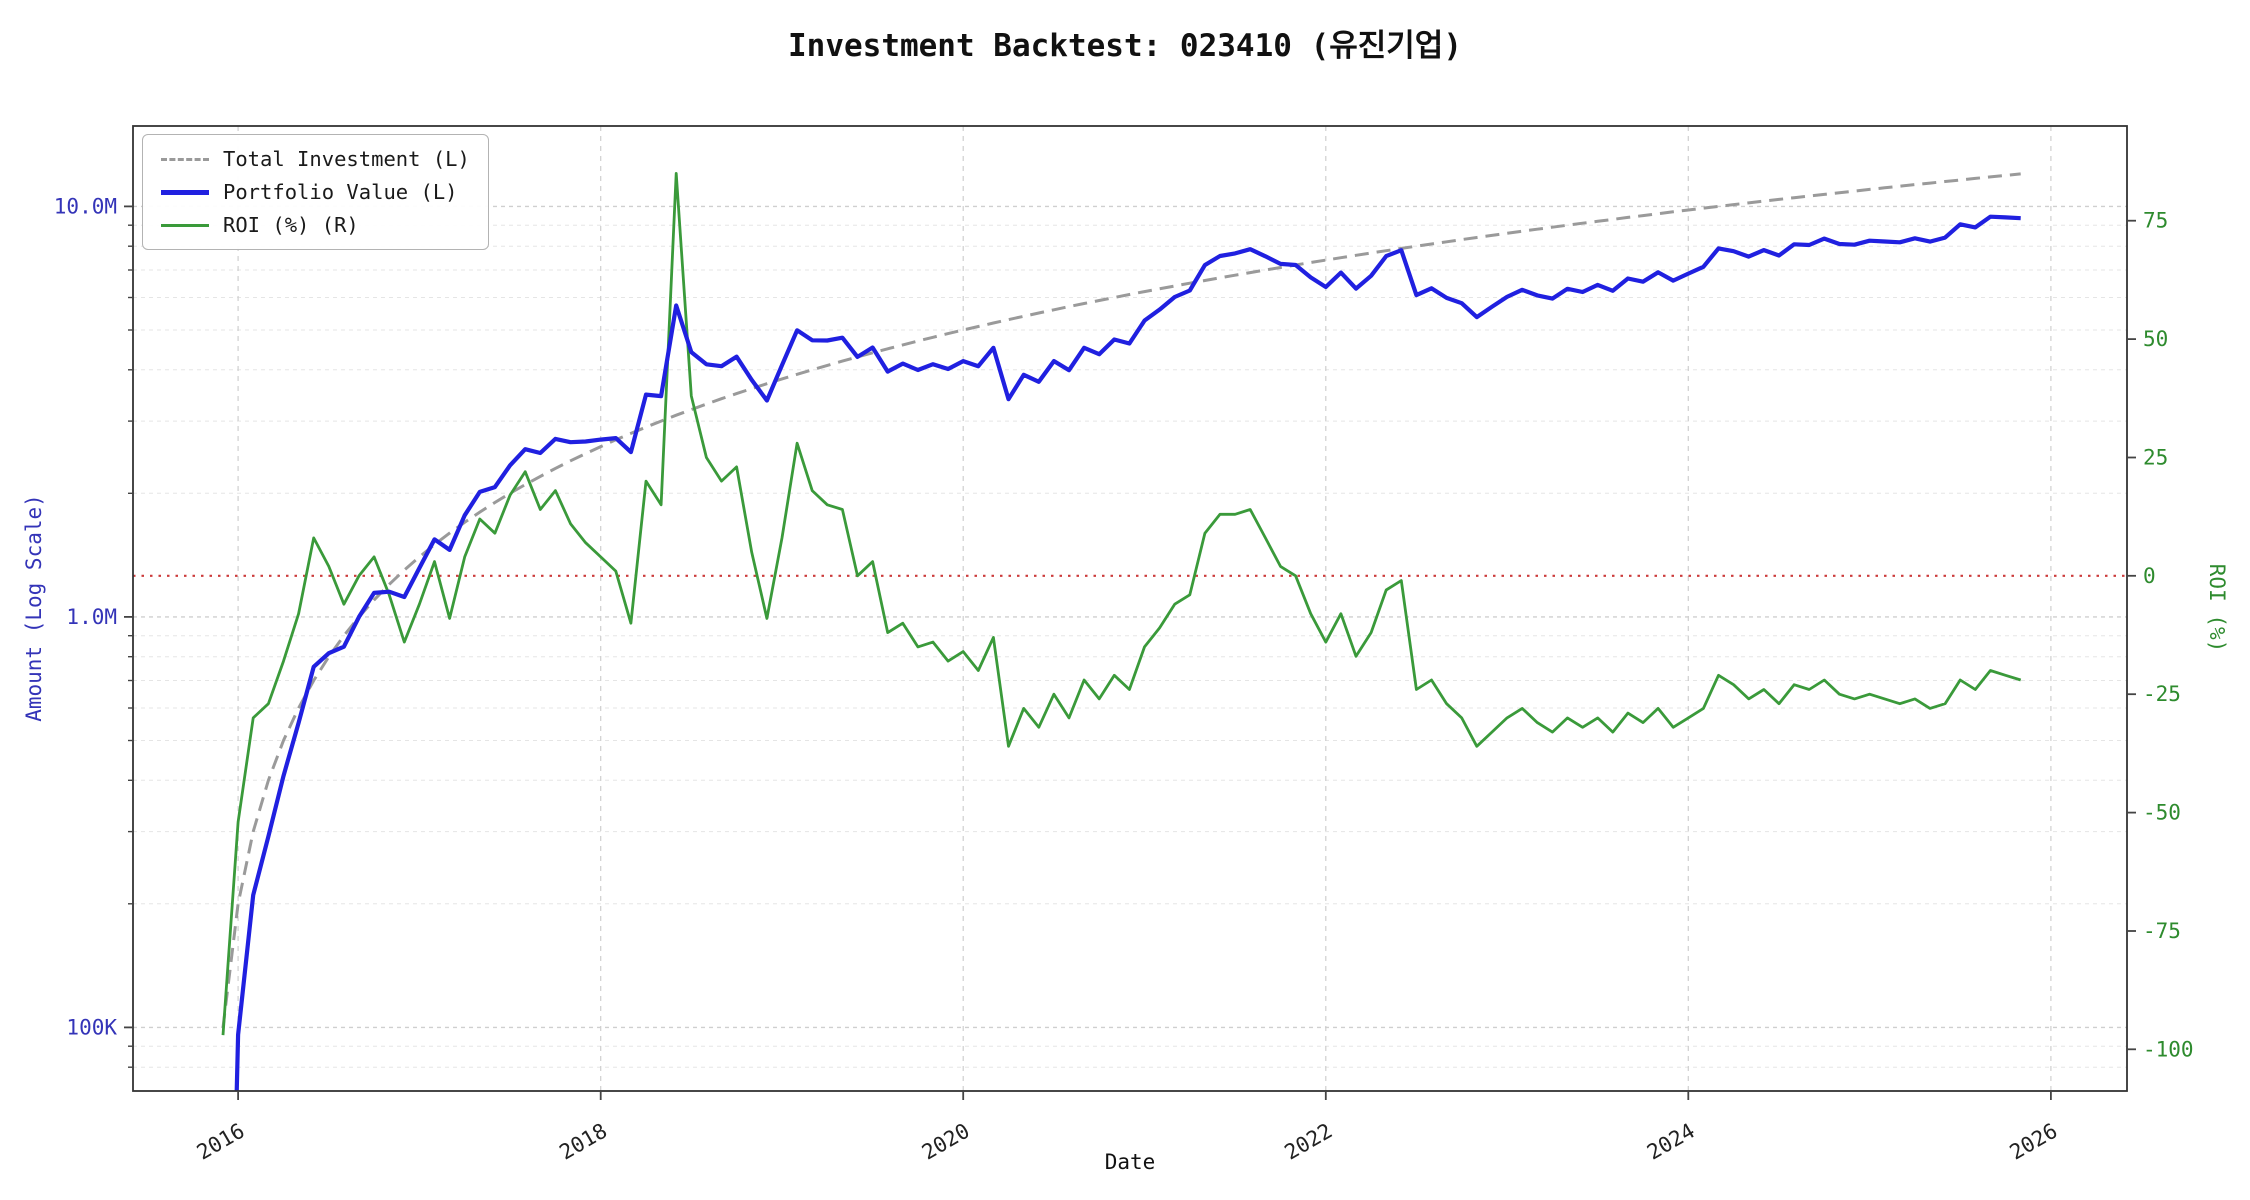  I want to click on svg-text: -75, so click(2162, 931).